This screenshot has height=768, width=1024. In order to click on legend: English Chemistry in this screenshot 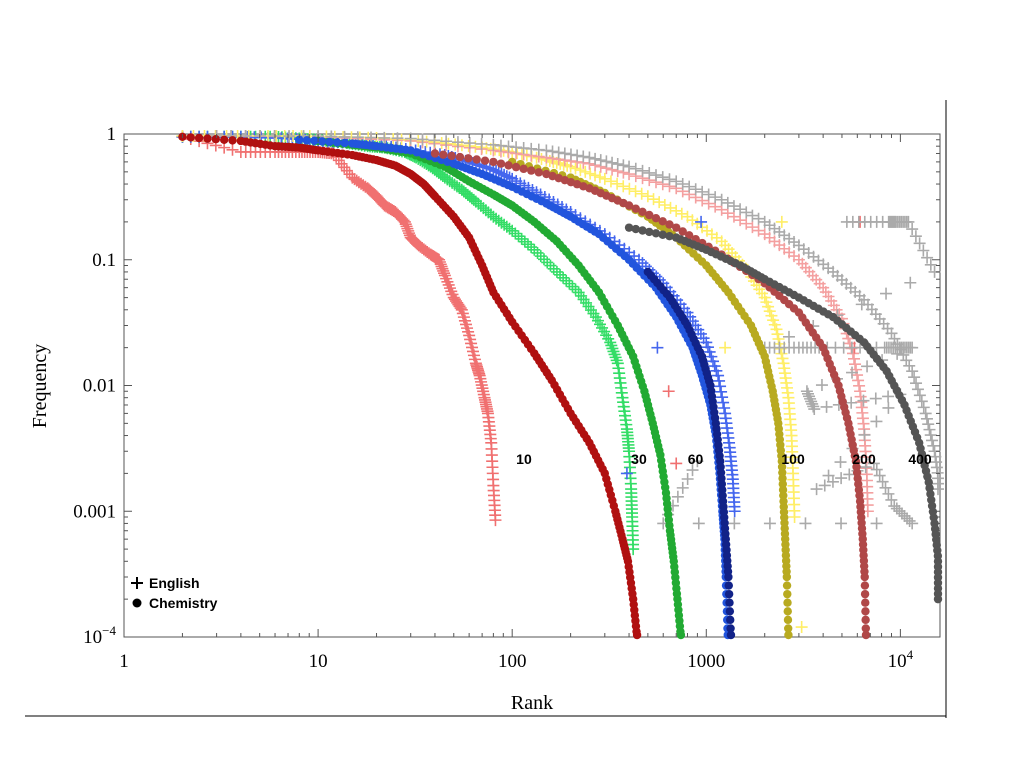, I will do `click(174, 593)`.